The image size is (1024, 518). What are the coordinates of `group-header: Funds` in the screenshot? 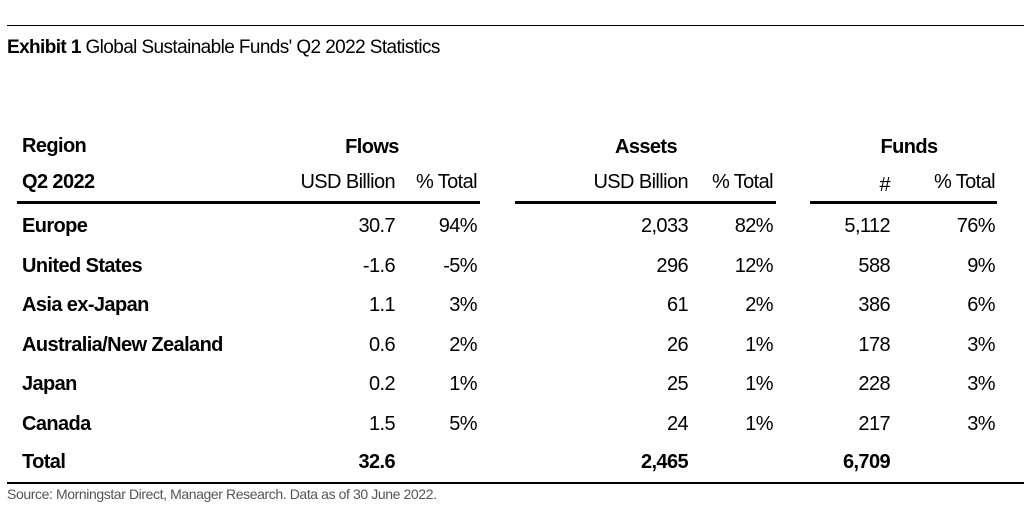 It's located at (909, 147).